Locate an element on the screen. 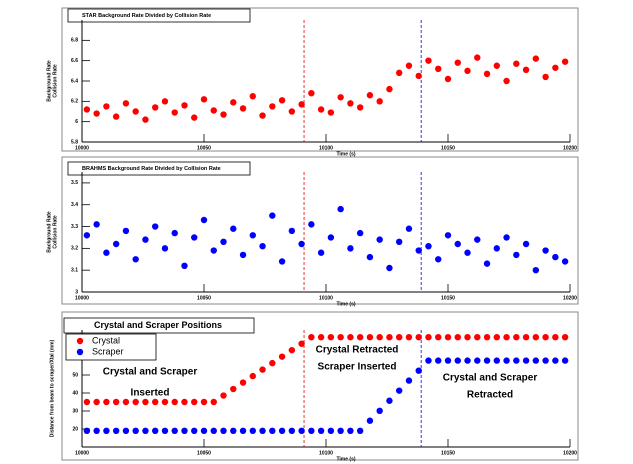  annotation: Scraper Inserted is located at coordinates (357, 367).